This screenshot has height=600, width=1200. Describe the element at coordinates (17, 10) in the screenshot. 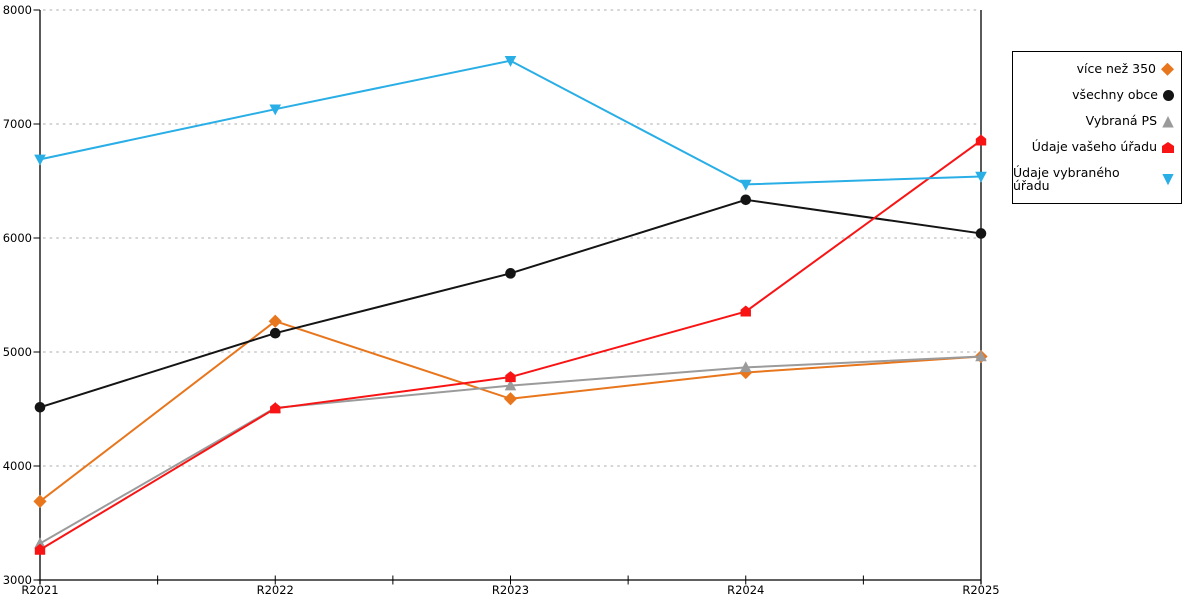

I see `y-axis-label: 8000` at that location.